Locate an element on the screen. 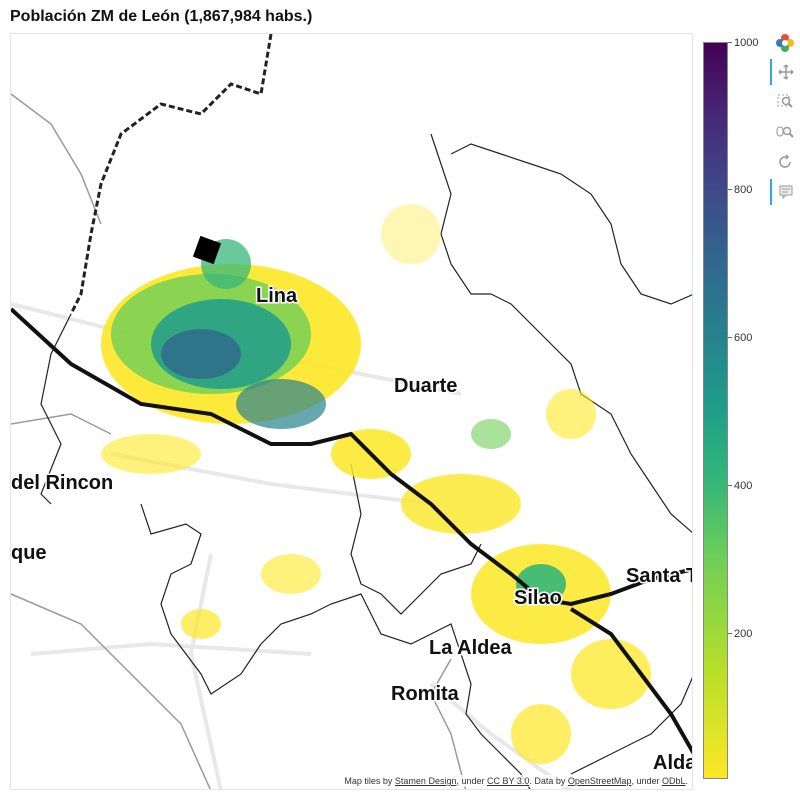  attribution-text: . is located at coordinates (686, 781).